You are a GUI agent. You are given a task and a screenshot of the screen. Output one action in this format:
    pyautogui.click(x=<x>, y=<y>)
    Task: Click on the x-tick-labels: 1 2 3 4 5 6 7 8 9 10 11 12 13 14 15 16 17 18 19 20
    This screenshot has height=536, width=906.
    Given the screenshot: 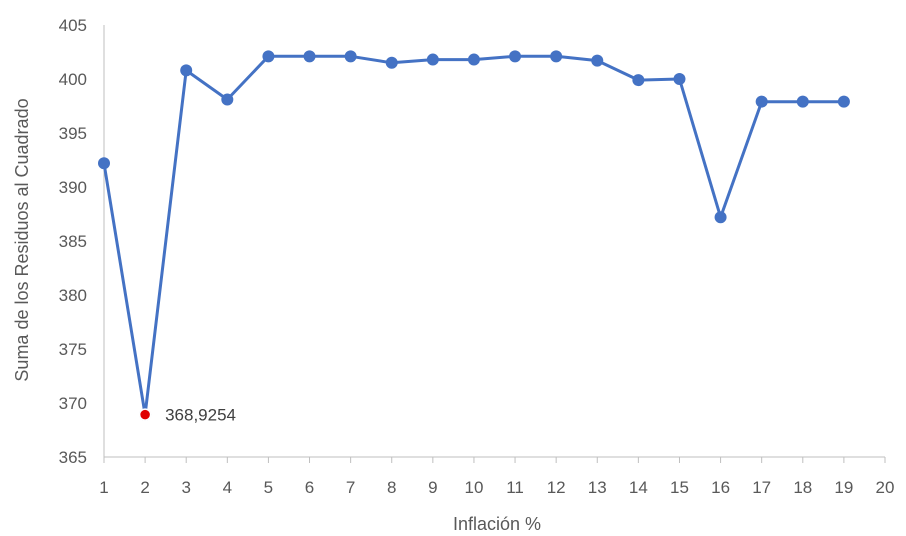 What is the action you would take?
    pyautogui.click(x=496, y=487)
    